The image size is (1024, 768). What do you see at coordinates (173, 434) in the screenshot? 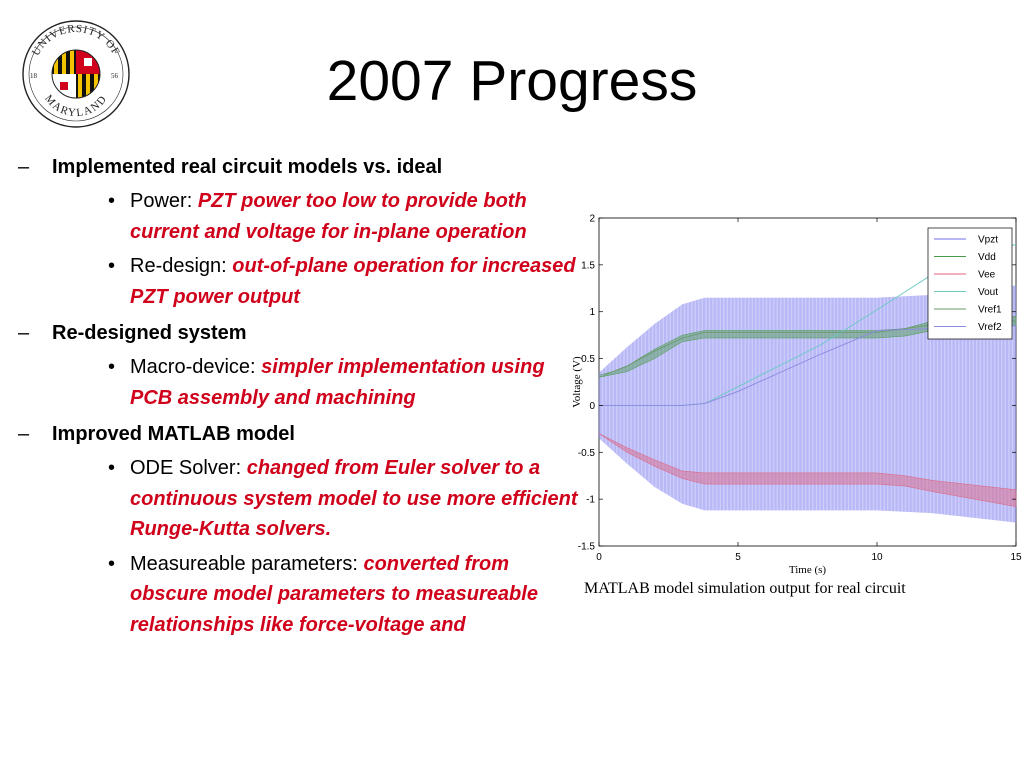
I see `bullet-heading: Improved MATLAB model` at bounding box center [173, 434].